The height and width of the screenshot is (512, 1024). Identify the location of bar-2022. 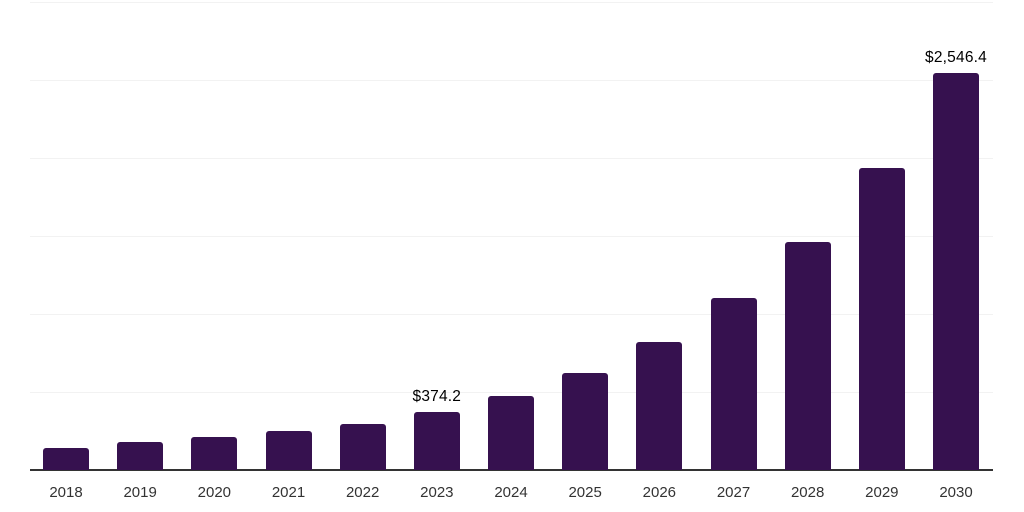
(362, 446).